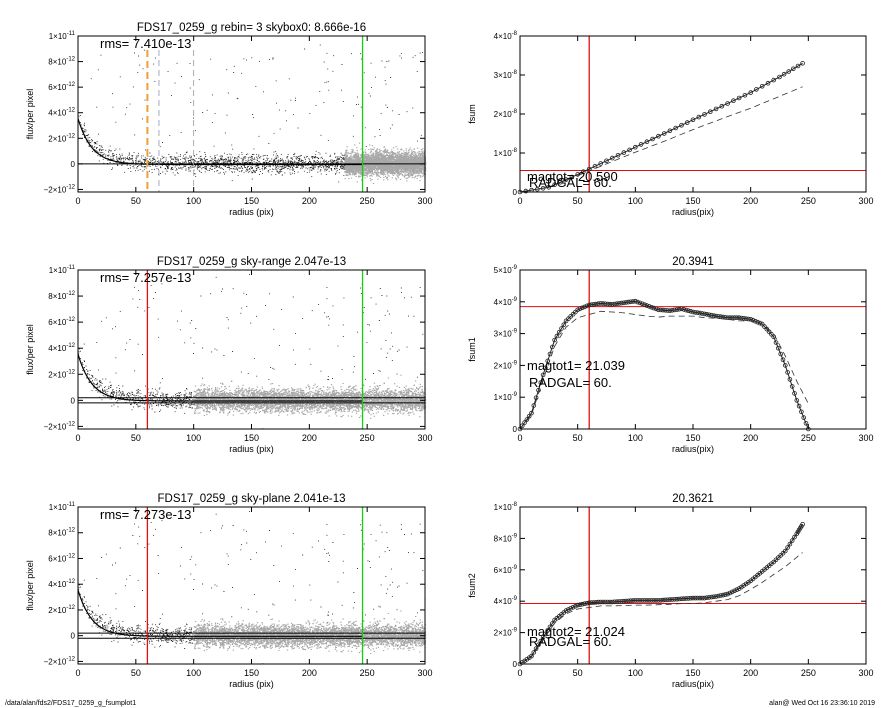  Describe the element at coordinates (506, 75) in the screenshot. I see `y-tick-label: 3×10⁻⁸` at that location.